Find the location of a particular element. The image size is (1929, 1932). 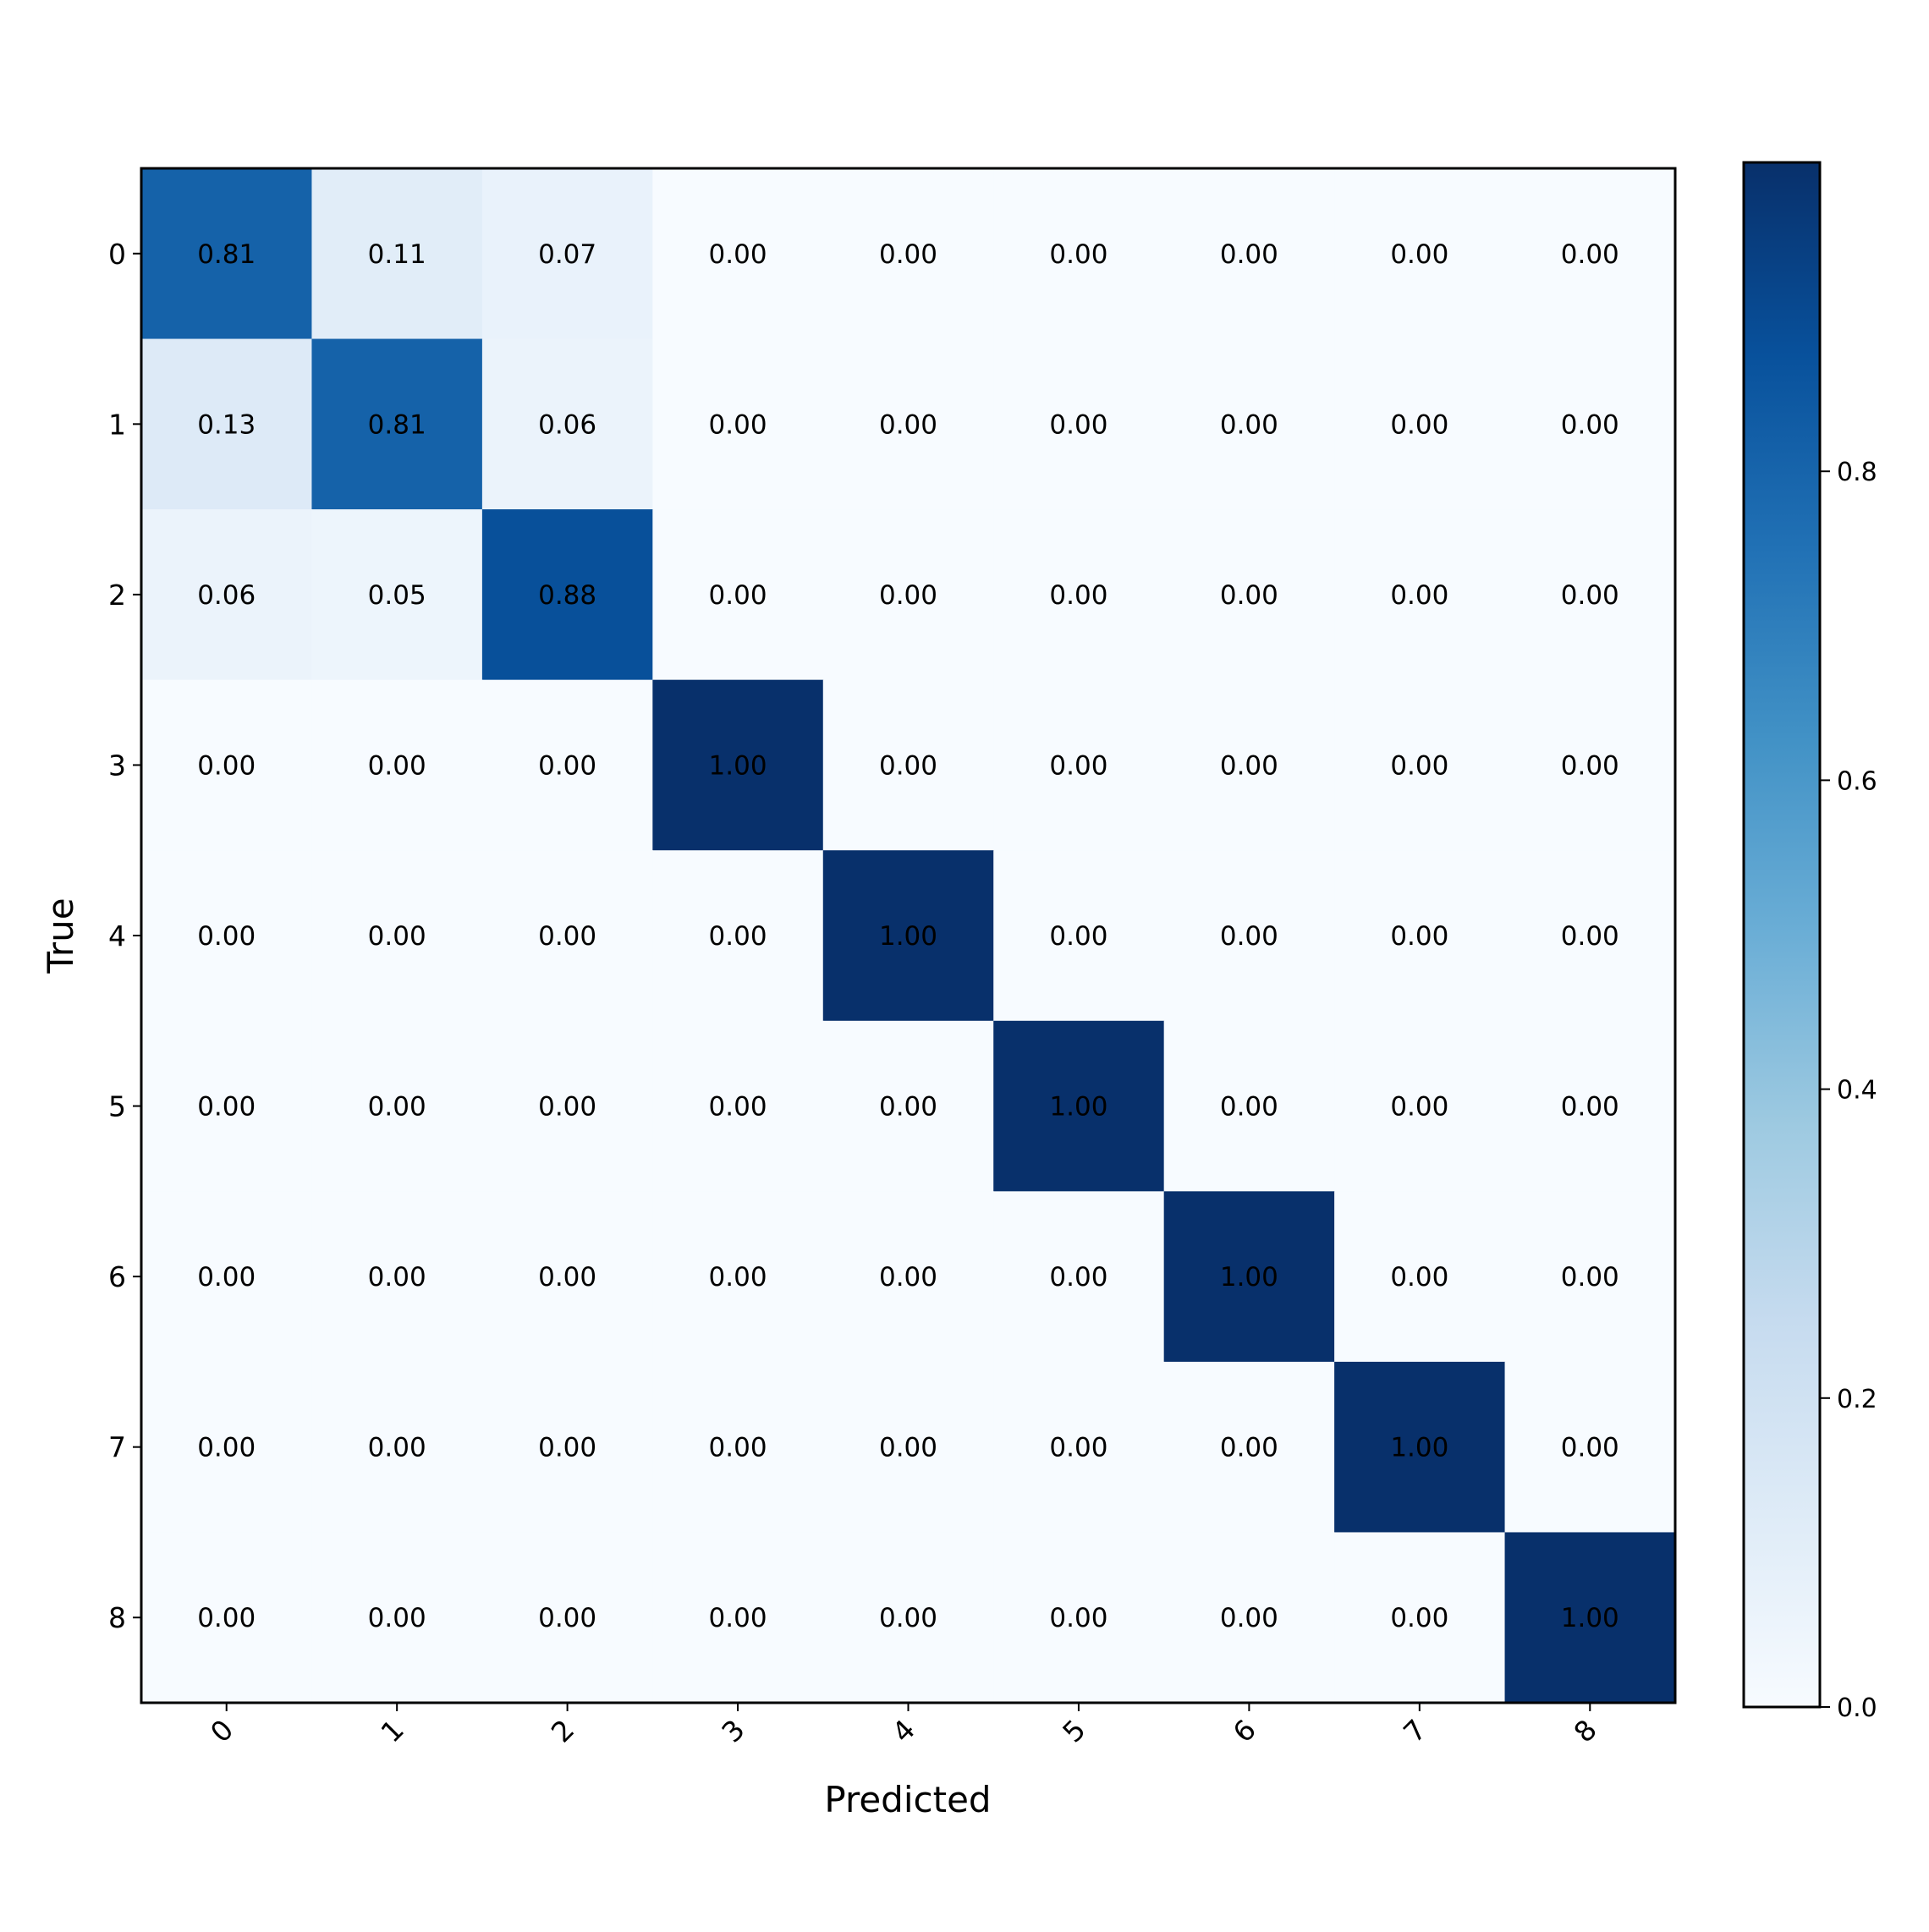

cell-value-label: 0.81 is located at coordinates (397, 425).